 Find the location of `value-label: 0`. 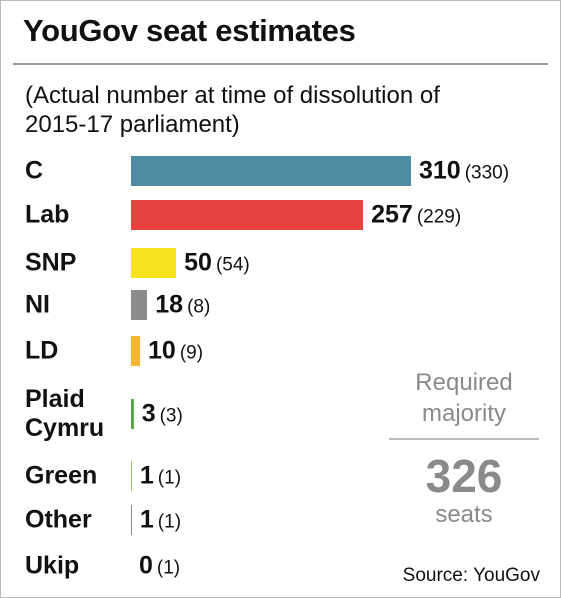

value-label: 0 is located at coordinates (146, 565).